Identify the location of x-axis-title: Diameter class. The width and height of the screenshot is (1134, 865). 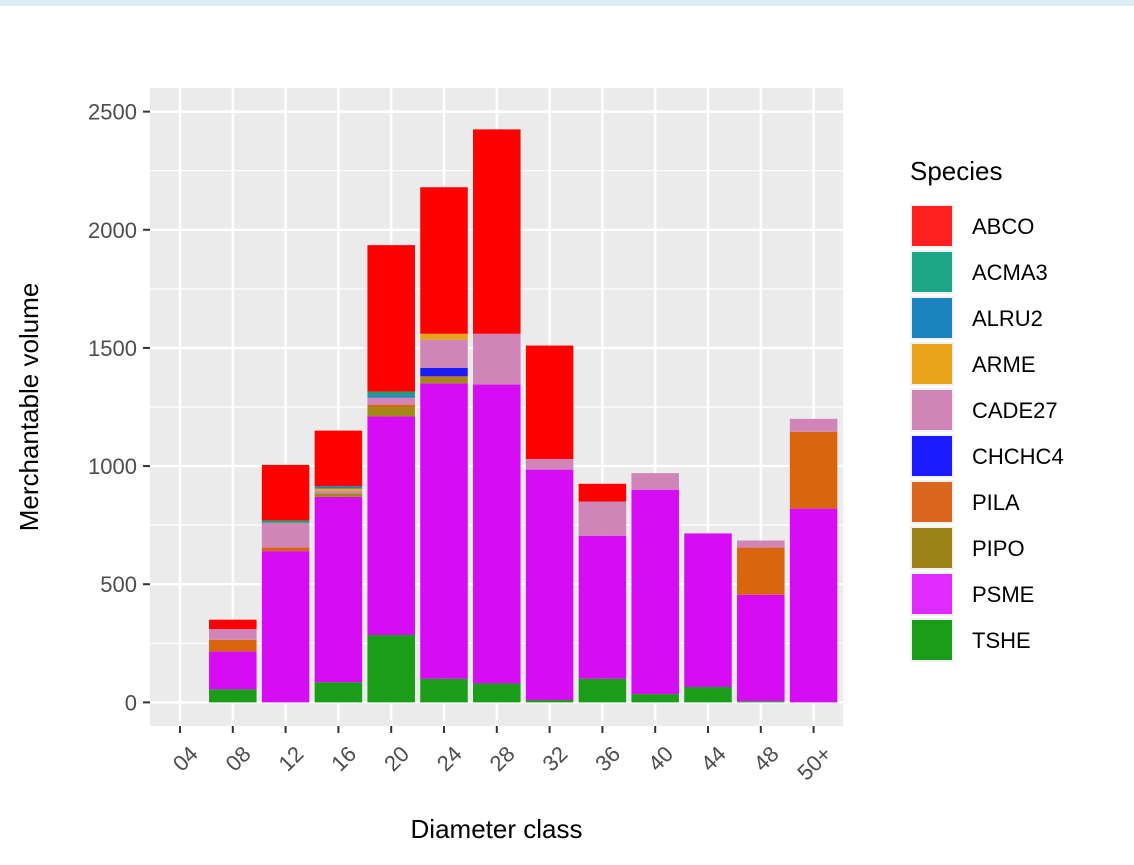
(497, 829).